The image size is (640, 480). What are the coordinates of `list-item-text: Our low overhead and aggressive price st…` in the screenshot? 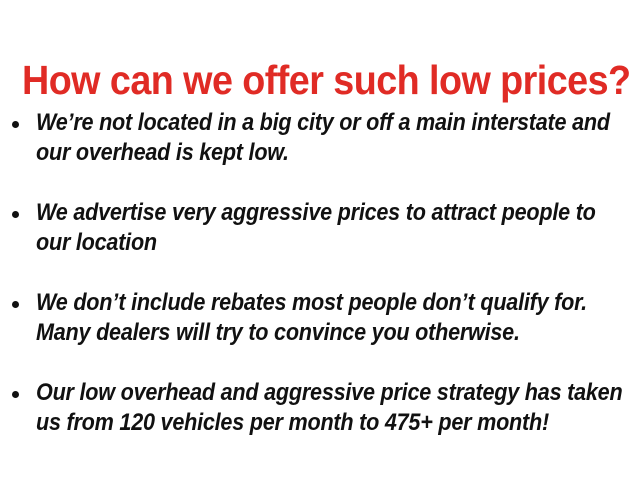 It's located at (329, 407).